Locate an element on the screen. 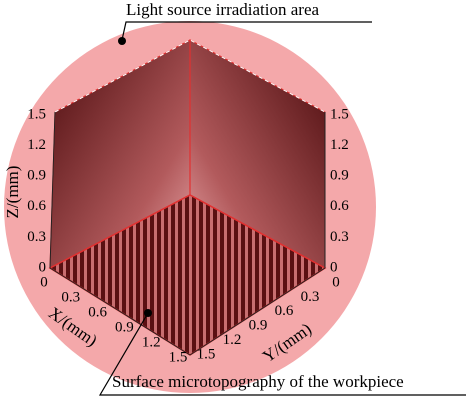 The width and height of the screenshot is (474, 401). annotation: Light source irradiation area is located at coordinates (223, 9).